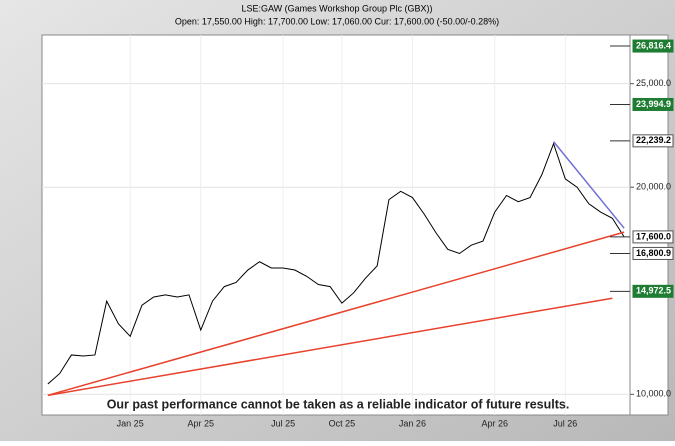  I want to click on level-label: 16,800.9, so click(653, 253).